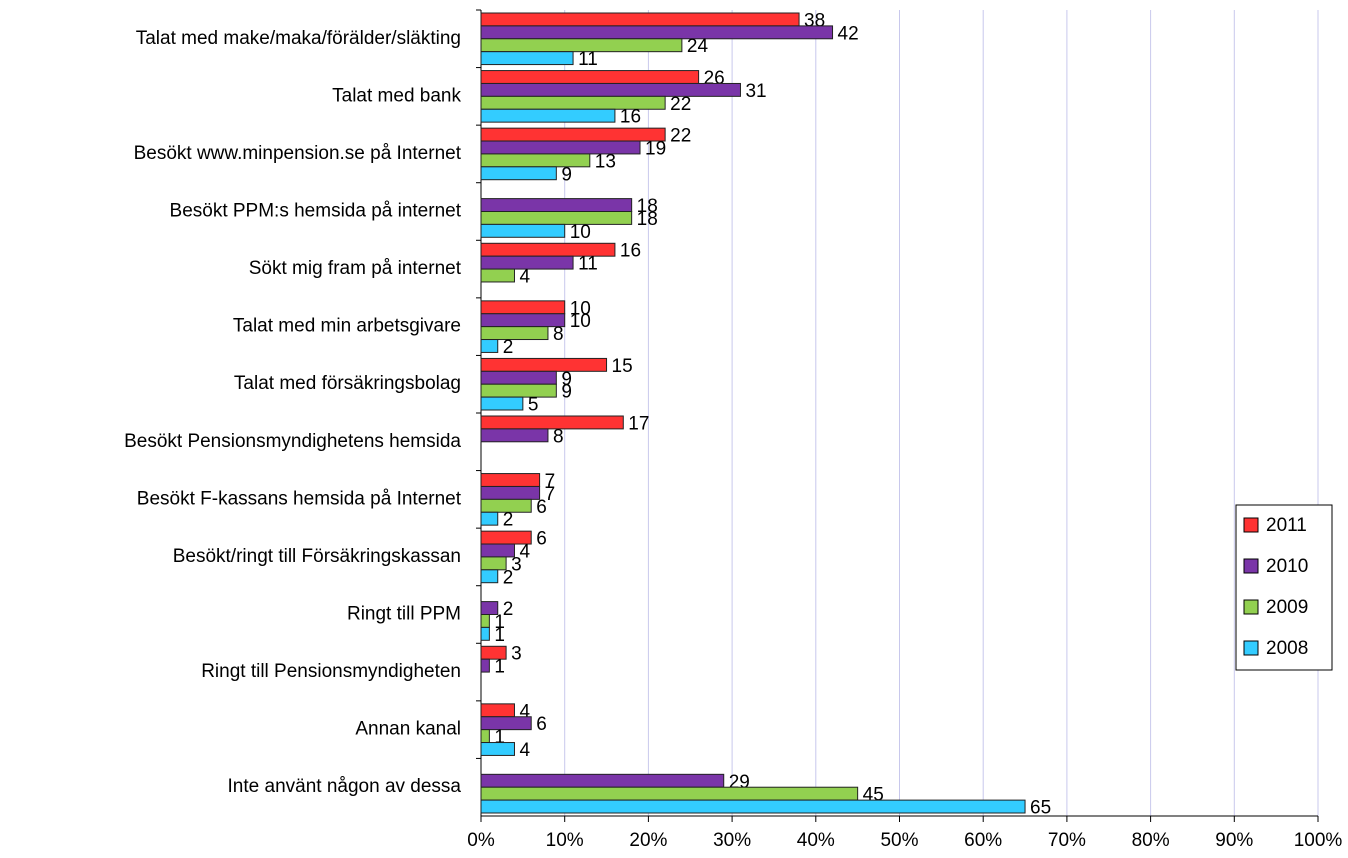 The height and width of the screenshot is (858, 1348). I want to click on x-tick-label: 40%, so click(816, 840).